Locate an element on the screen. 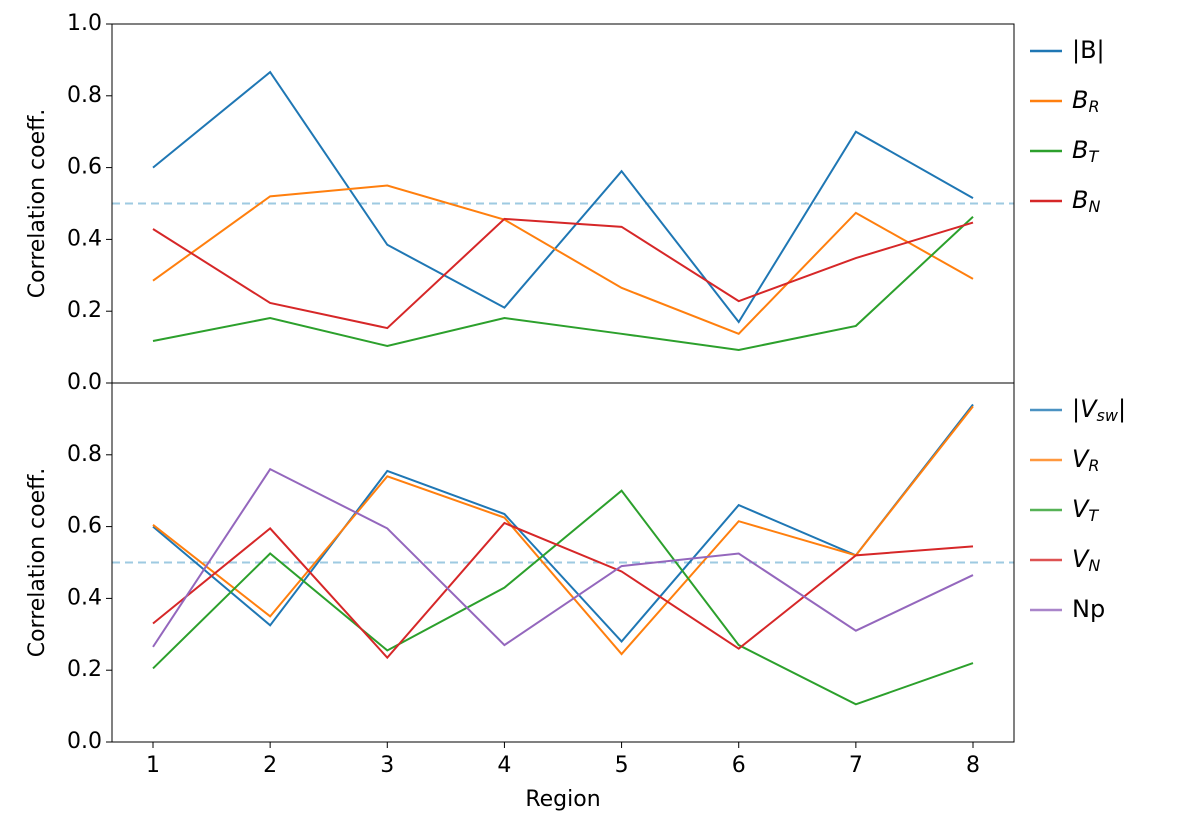  x-tick-label: 8 is located at coordinates (973, 765).